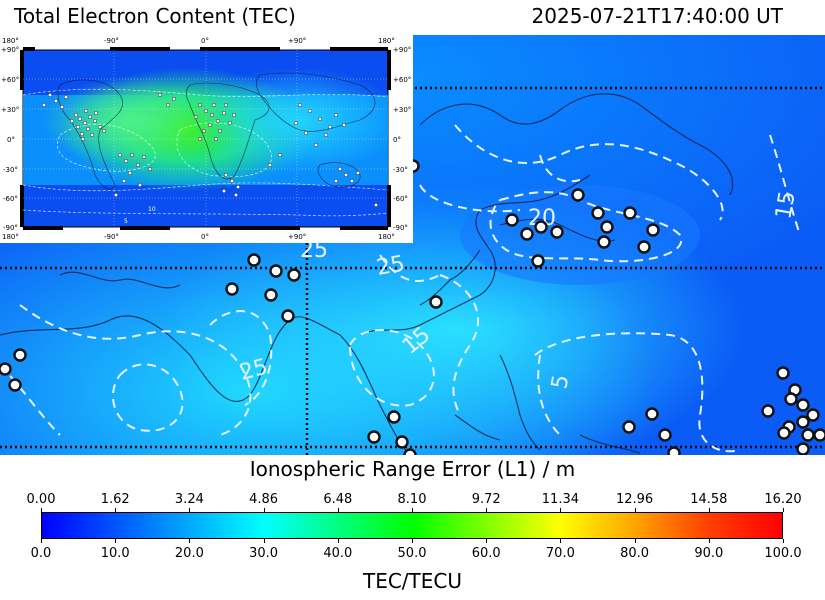 Image resolution: width=825 pixels, height=600 pixels. I want to click on tec-tick-label: 30.0, so click(264, 553).